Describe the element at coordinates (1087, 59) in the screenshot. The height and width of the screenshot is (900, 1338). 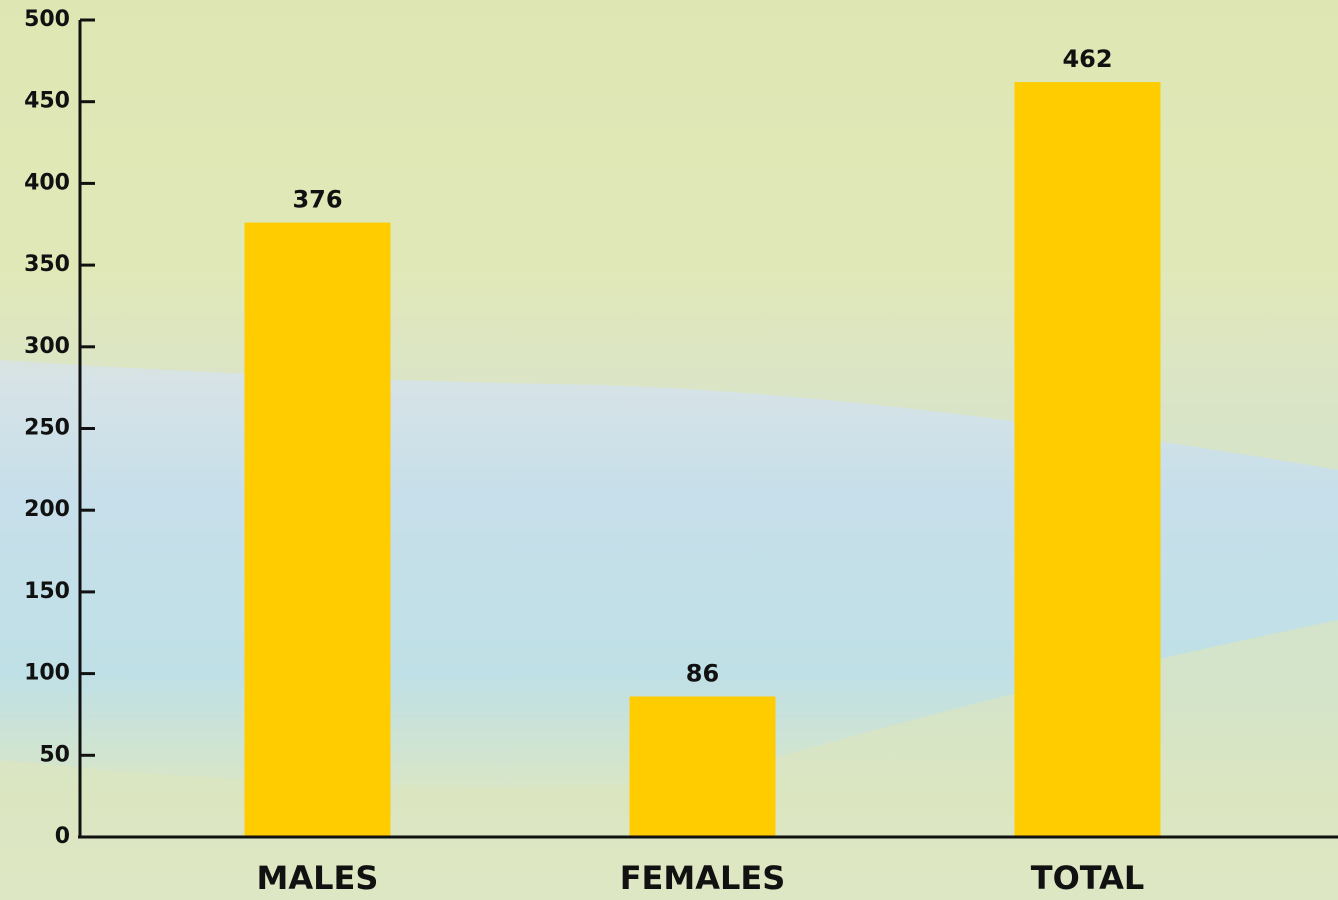
I see `value-label: 462` at that location.